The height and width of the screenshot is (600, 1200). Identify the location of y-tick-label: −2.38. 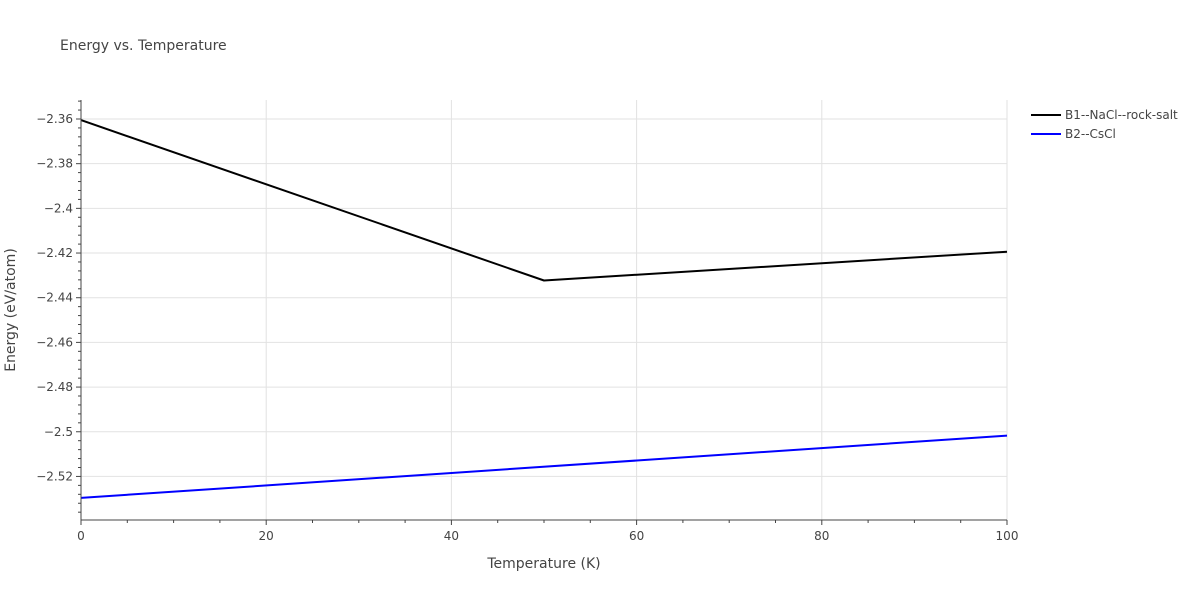
(54, 164).